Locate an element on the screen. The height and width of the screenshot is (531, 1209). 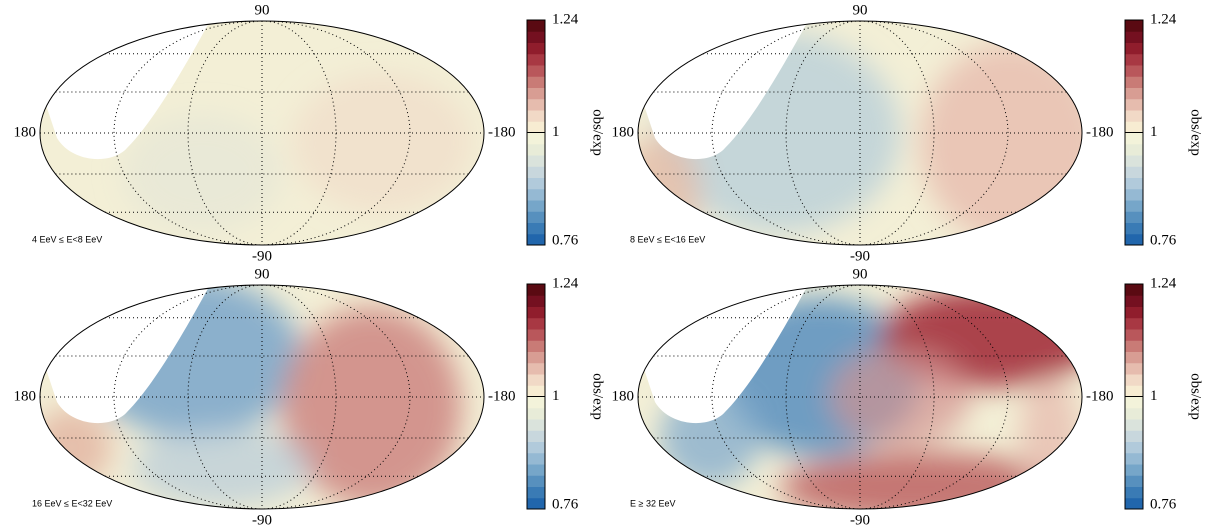
panel-label: 16 EeV ≤ E<32 EeV is located at coordinates (72, 503).